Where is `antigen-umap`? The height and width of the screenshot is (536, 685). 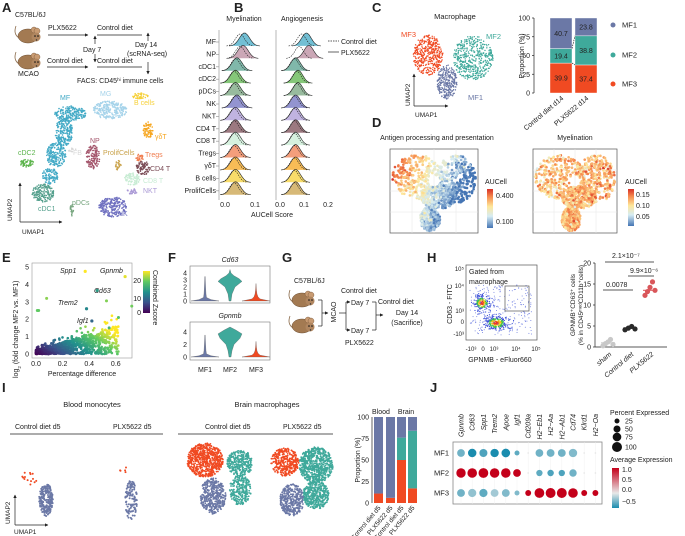 antigen-umap is located at coordinates (434, 191).